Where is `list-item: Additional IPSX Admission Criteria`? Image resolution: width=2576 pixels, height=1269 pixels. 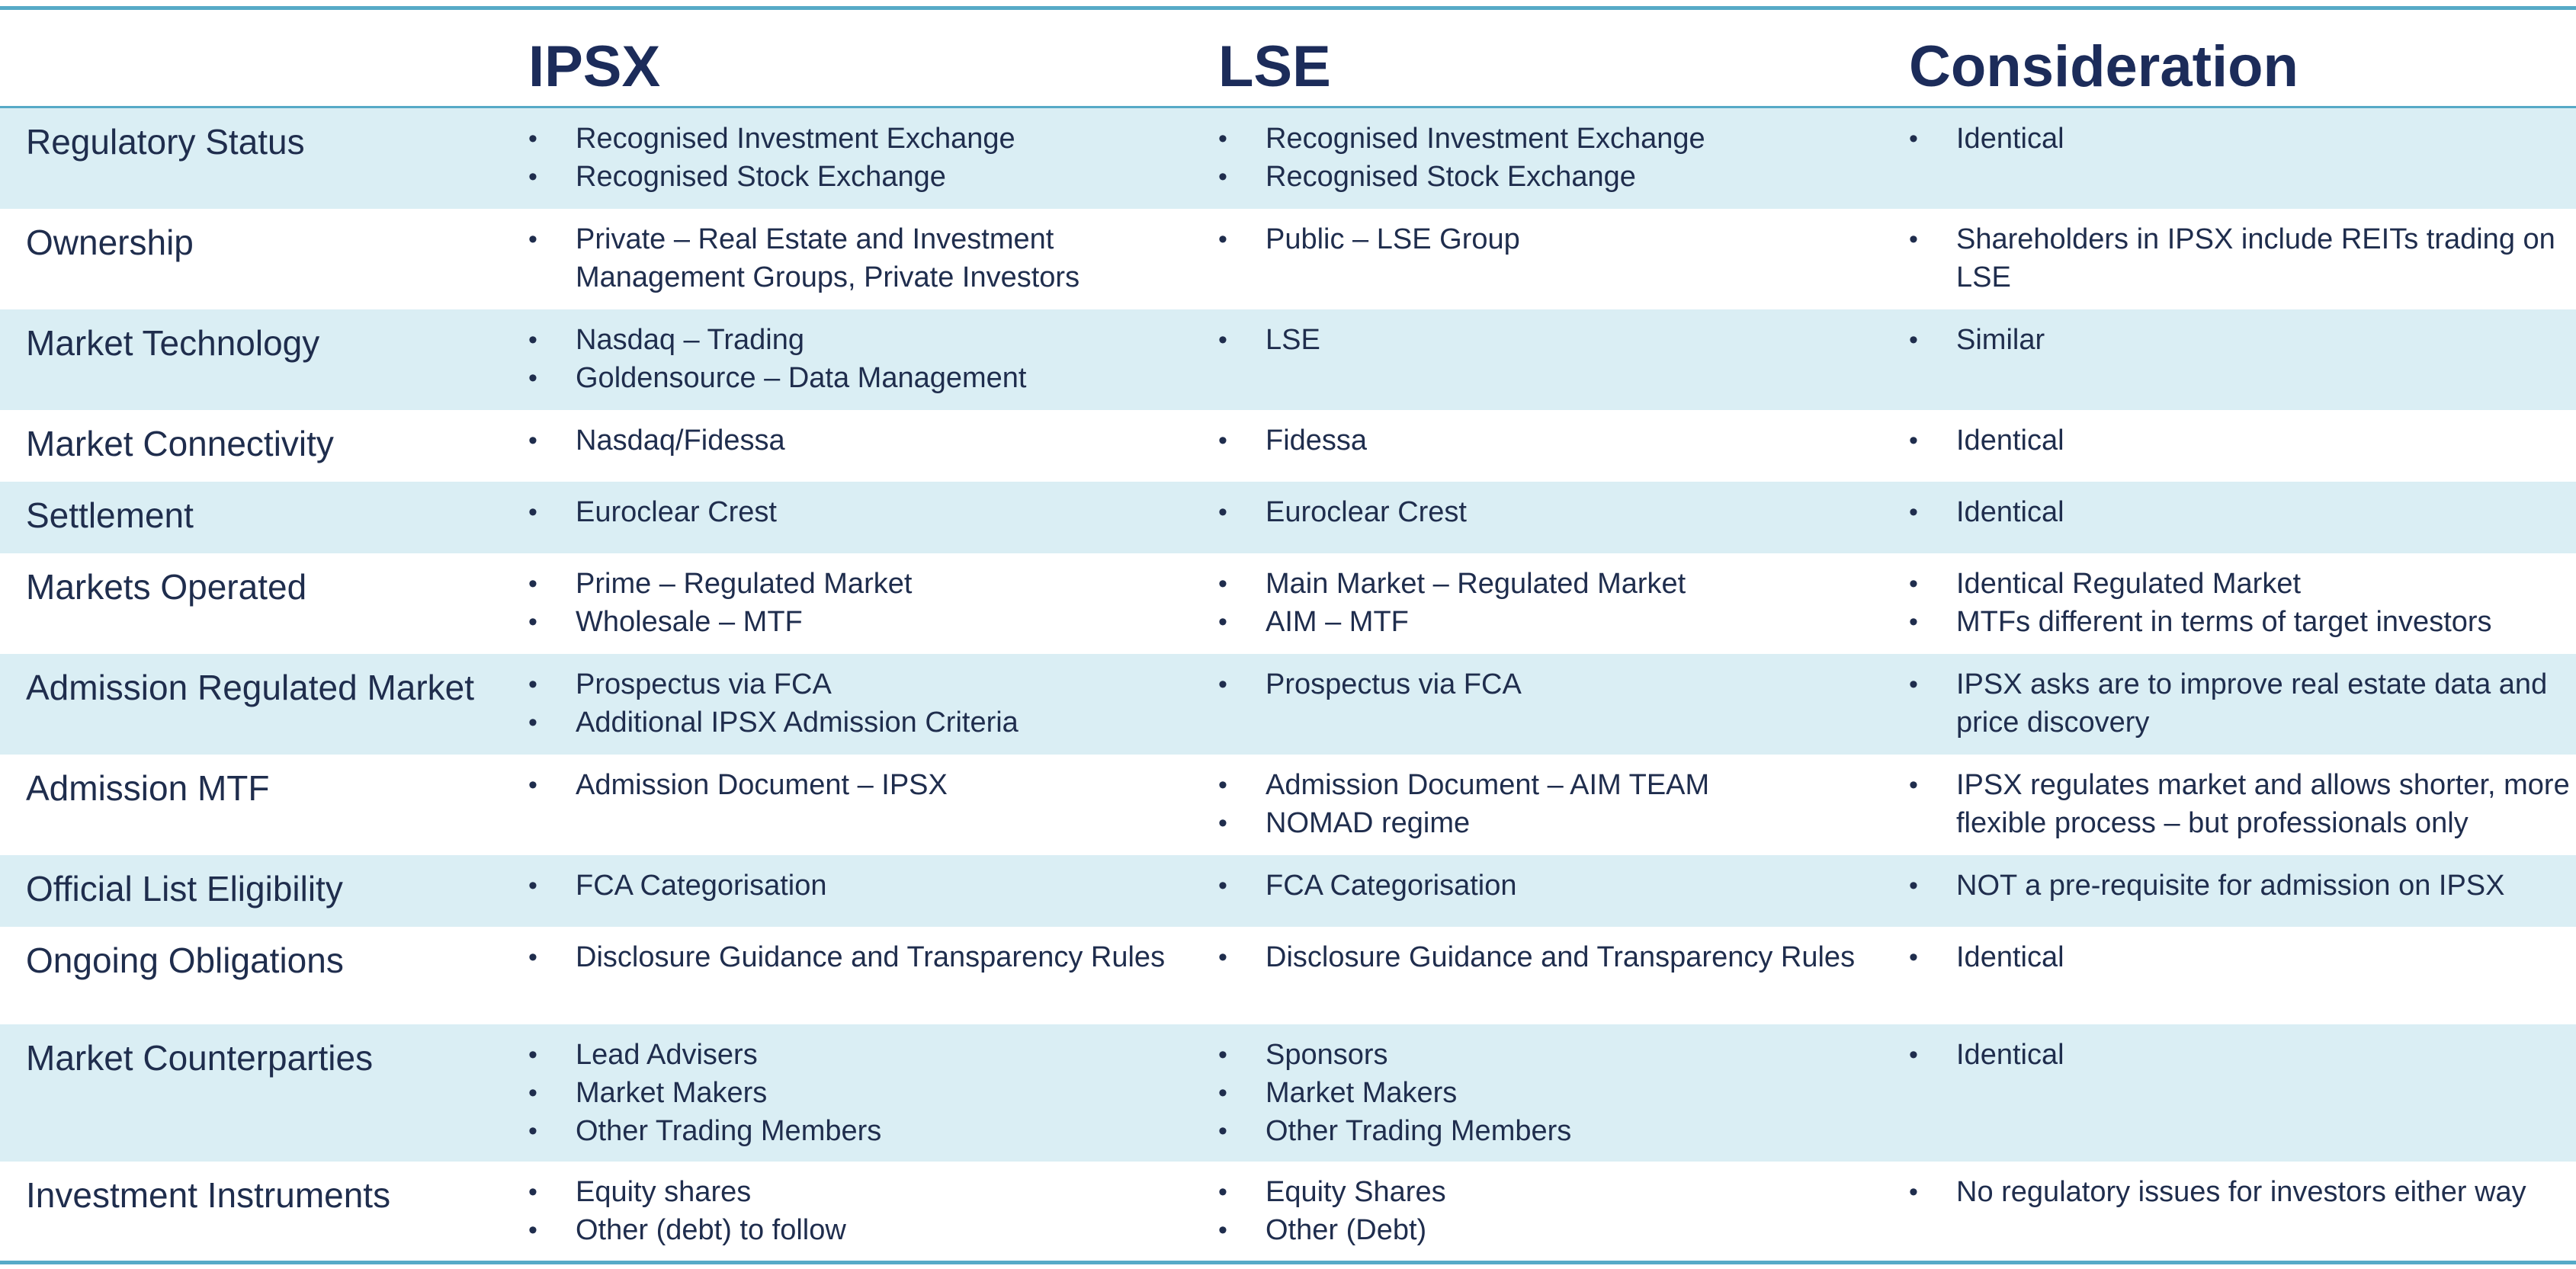 list-item: Additional IPSX Admission Criteria is located at coordinates (852, 722).